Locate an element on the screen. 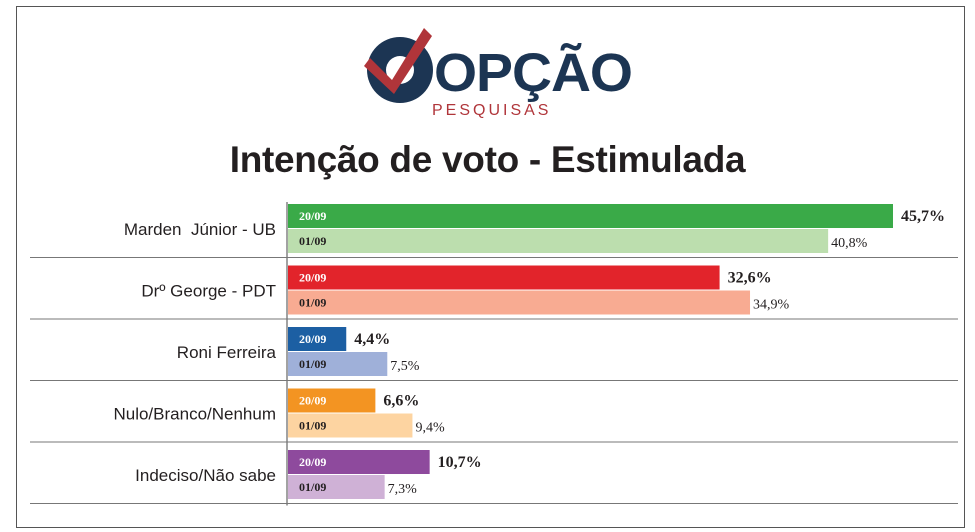 This screenshot has width=975, height=532. data-label: 34,9% is located at coordinates (771, 305).